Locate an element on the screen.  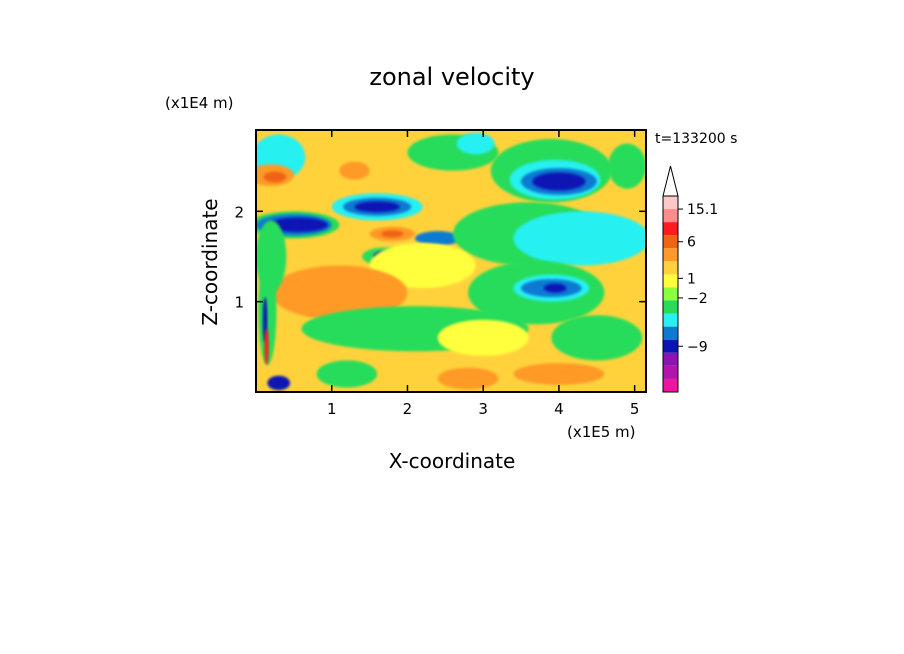
x-tick-label: 4 is located at coordinates (559, 409).